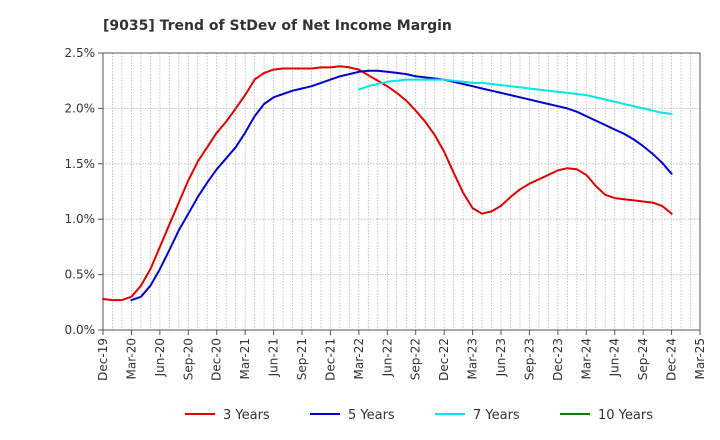  What do you see at coordinates (496, 415) in the screenshot?
I see `legend-label-7-years: 7 Years` at bounding box center [496, 415].